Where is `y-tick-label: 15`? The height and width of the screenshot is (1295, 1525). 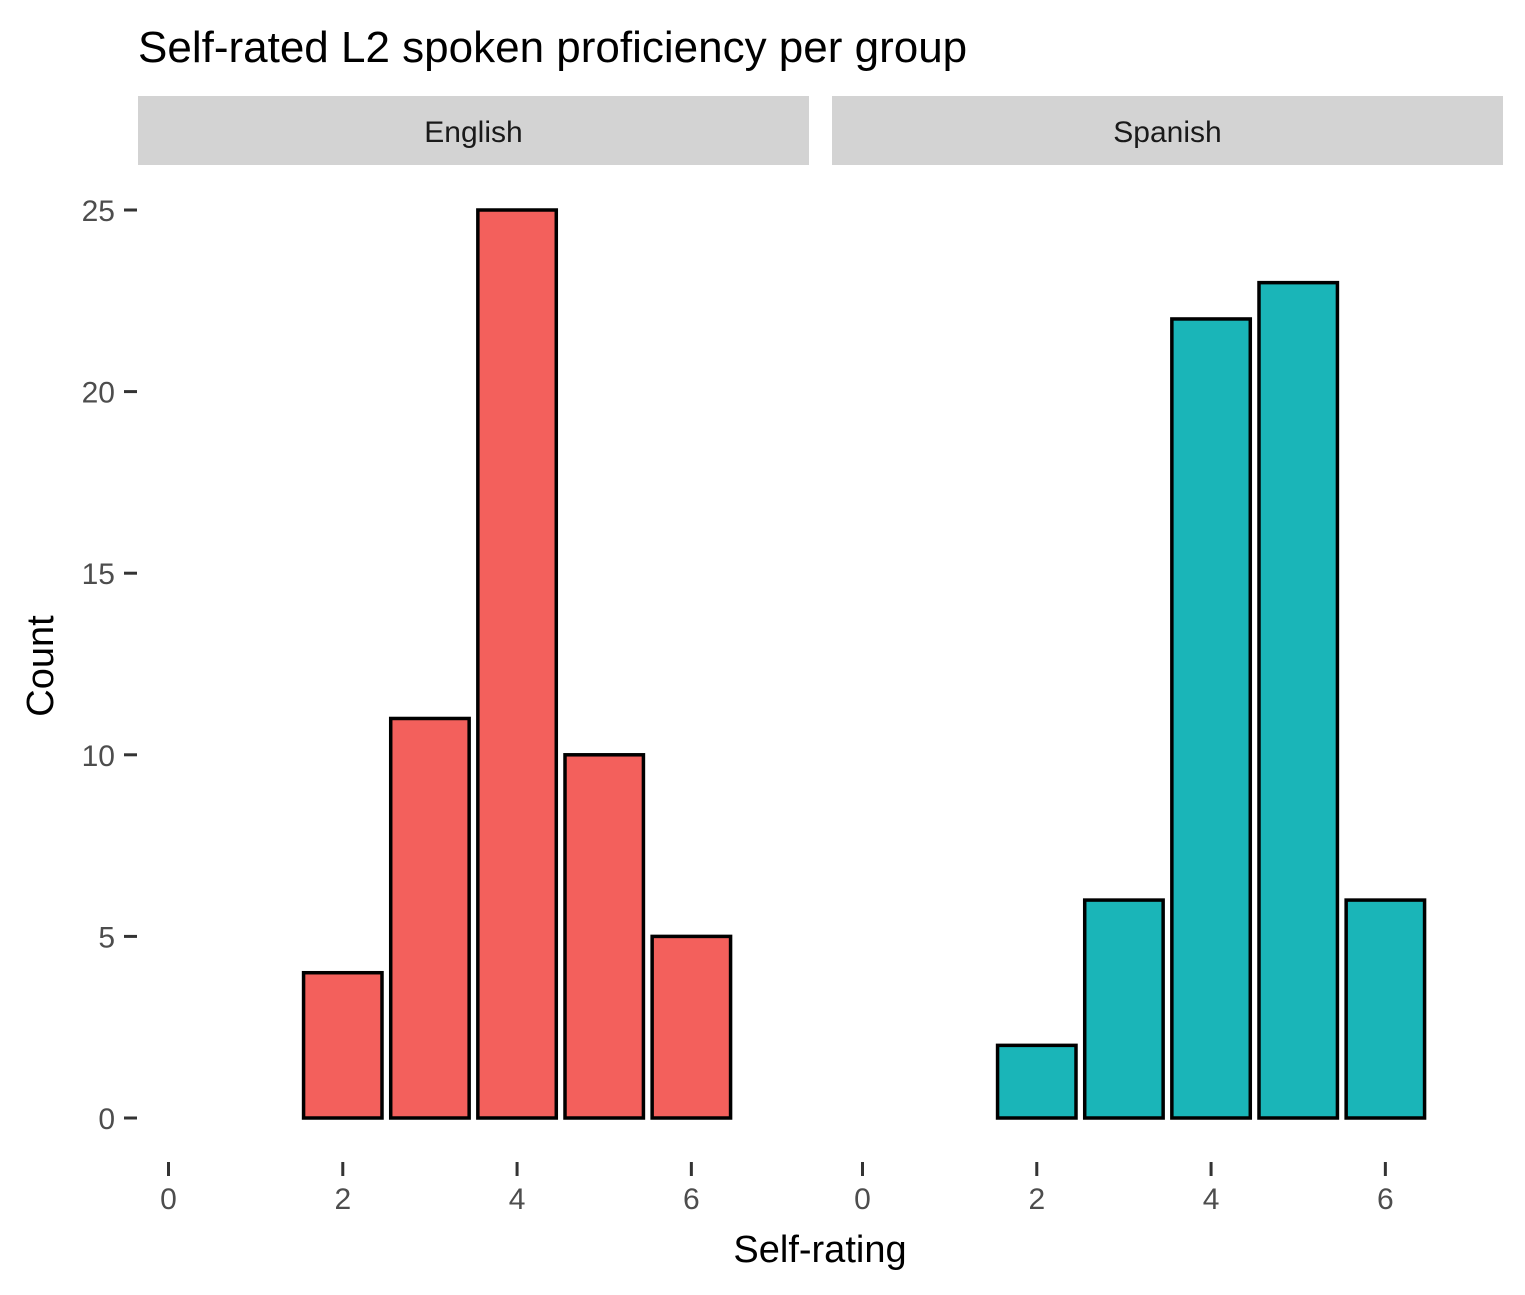 y-tick-label: 15 is located at coordinates (98, 574).